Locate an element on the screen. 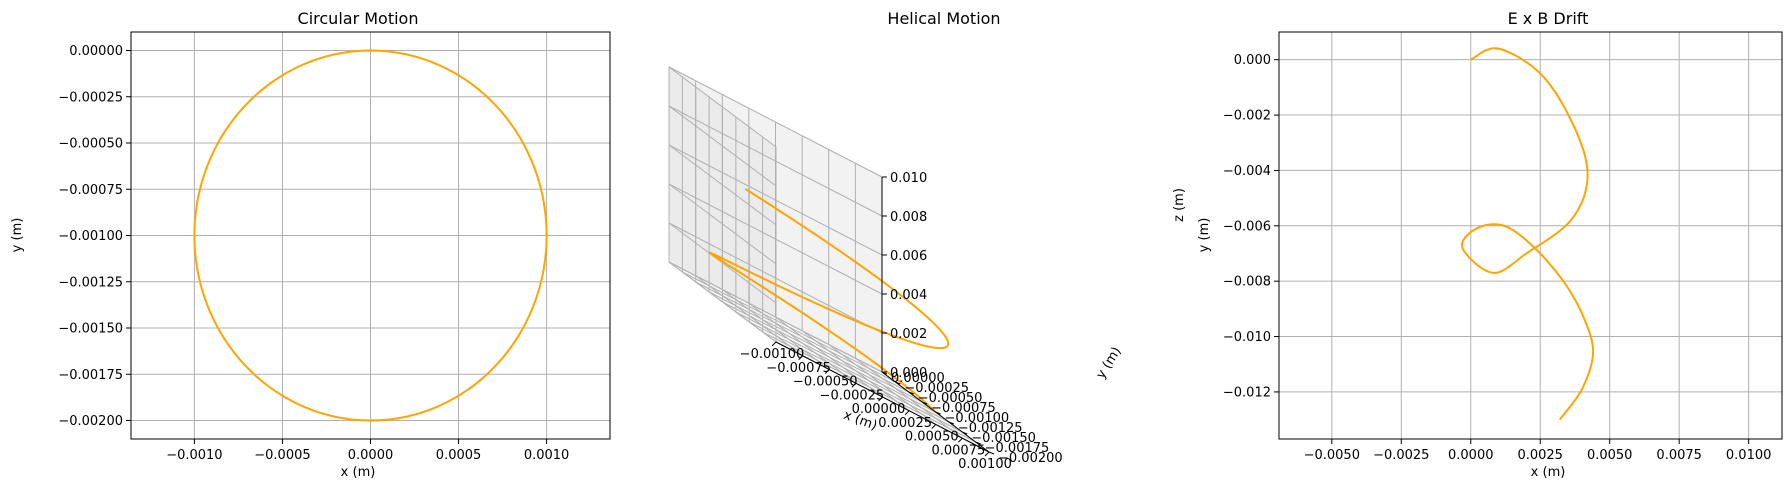 This screenshot has width=1789, height=490. y-tick-label: −0.00150 is located at coordinates (1003, 438).